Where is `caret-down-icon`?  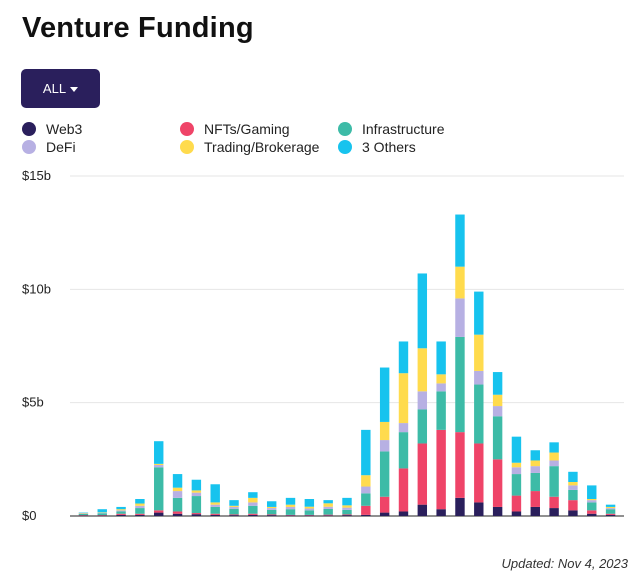 caret-down-icon is located at coordinates (74, 89).